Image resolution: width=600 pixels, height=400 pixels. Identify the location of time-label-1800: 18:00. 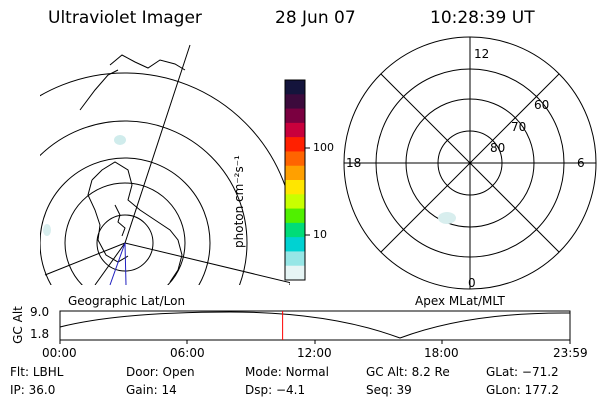
(441, 353).